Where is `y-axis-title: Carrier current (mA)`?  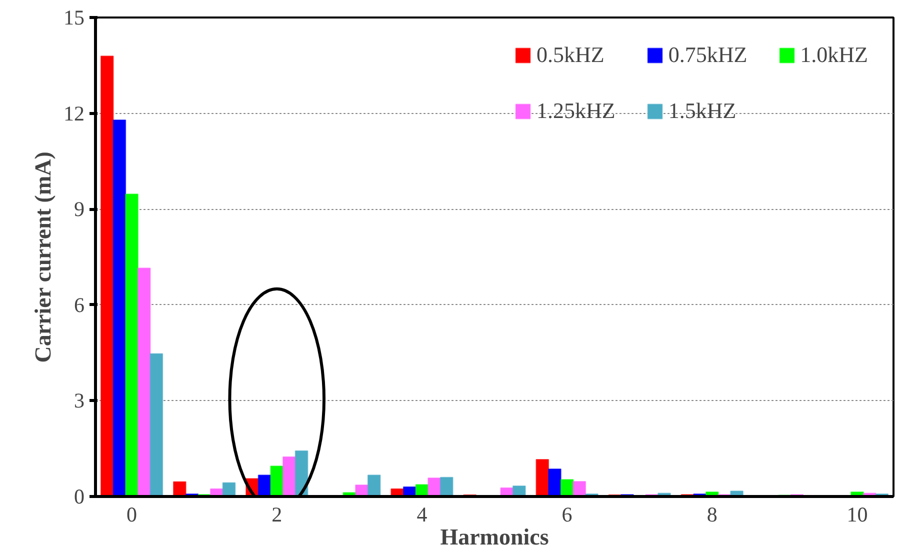
y-axis-title: Carrier current (mA) is located at coordinates (43, 257).